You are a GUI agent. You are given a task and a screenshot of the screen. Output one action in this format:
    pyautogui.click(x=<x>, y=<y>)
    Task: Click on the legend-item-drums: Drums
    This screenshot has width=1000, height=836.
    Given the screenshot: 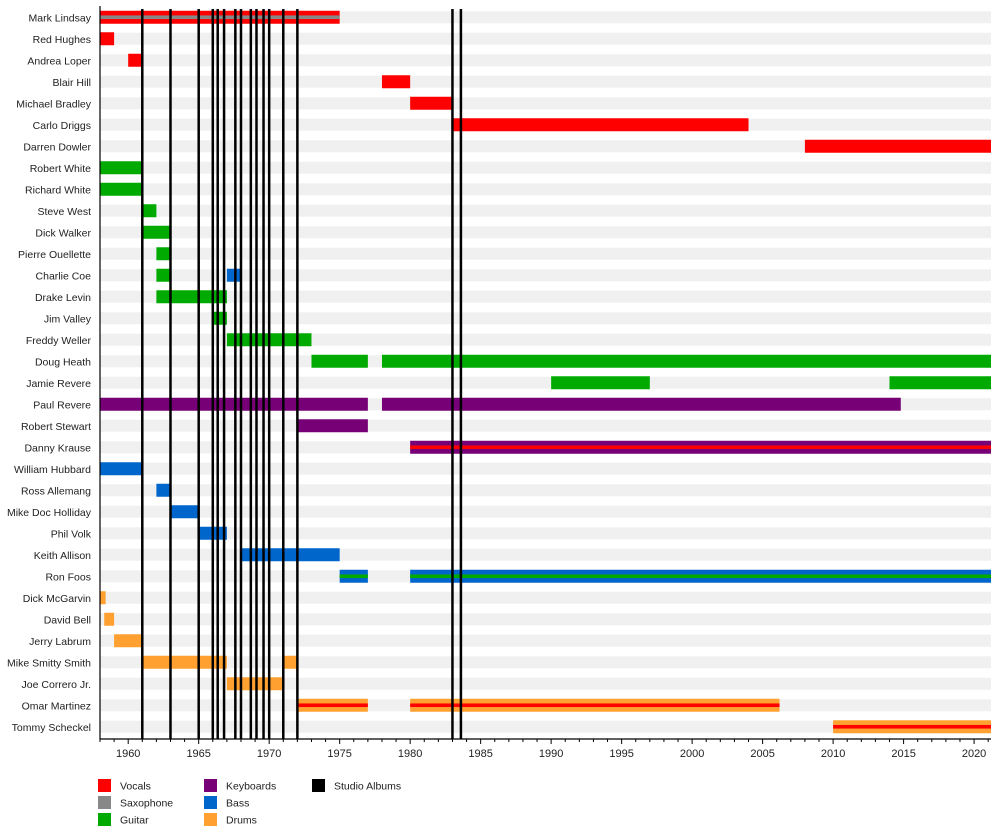 What is the action you would take?
    pyautogui.click(x=230, y=820)
    